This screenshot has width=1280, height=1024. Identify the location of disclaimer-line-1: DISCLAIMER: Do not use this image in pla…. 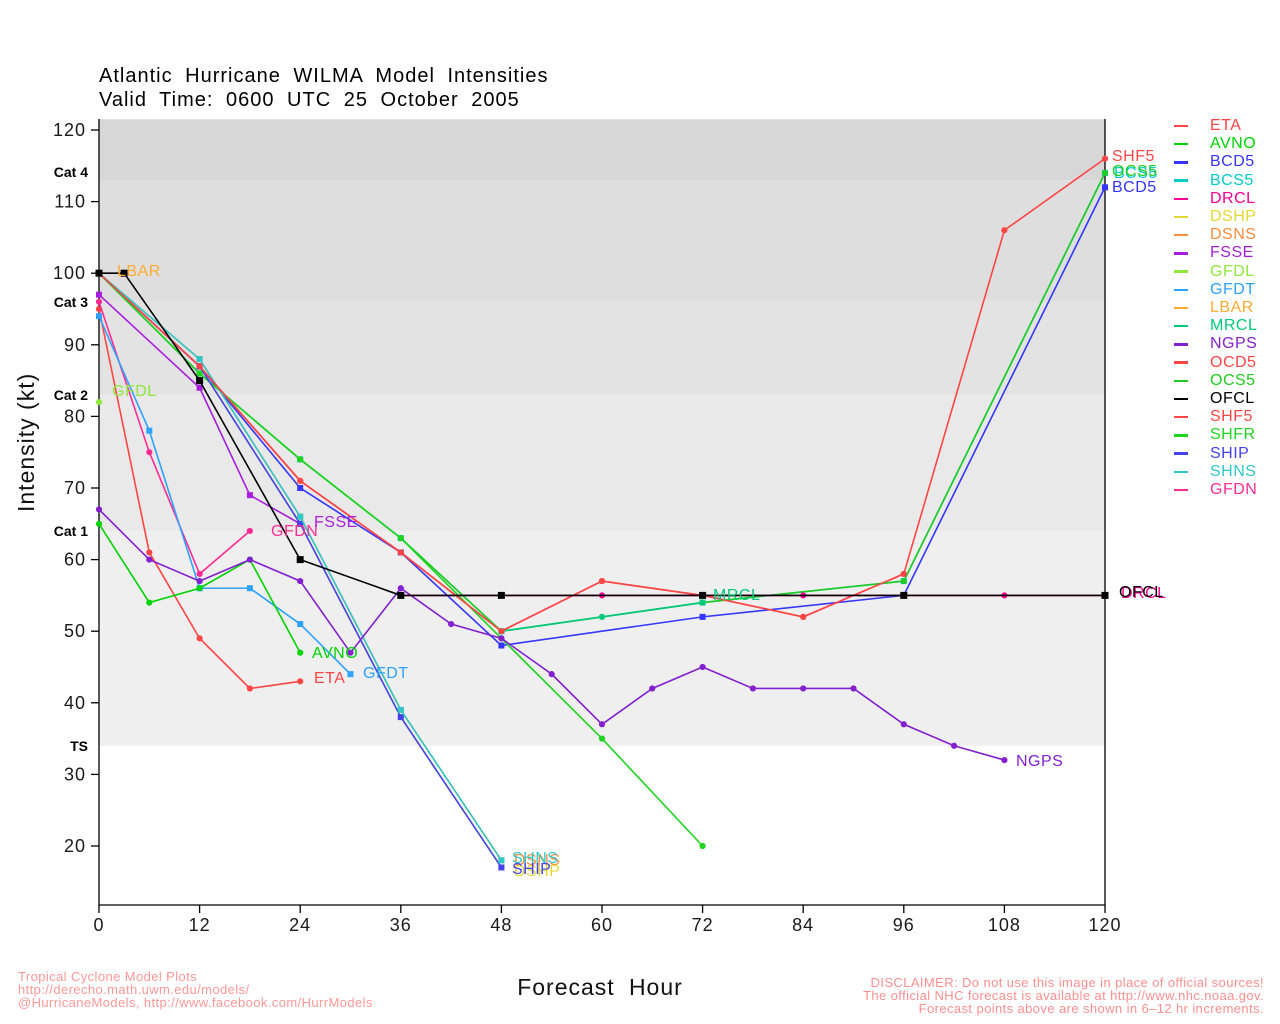
(1067, 982).